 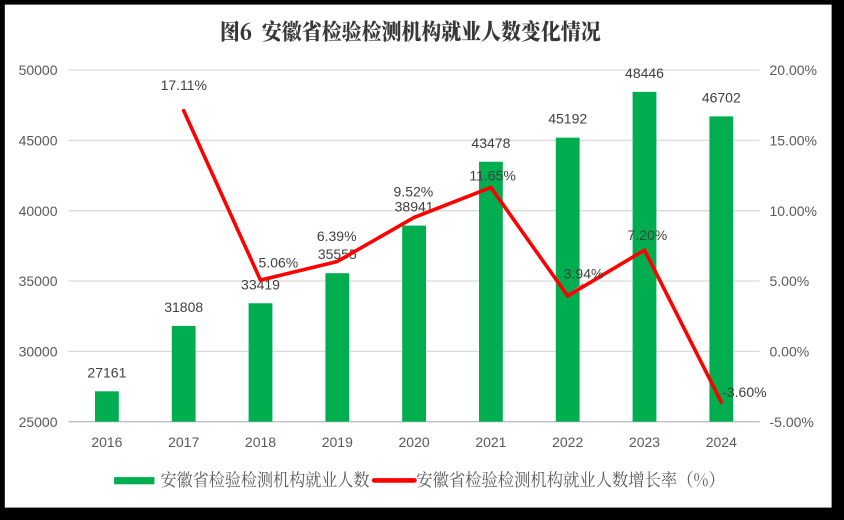 I want to click on svg-text: 6.39%, so click(x=337, y=236).